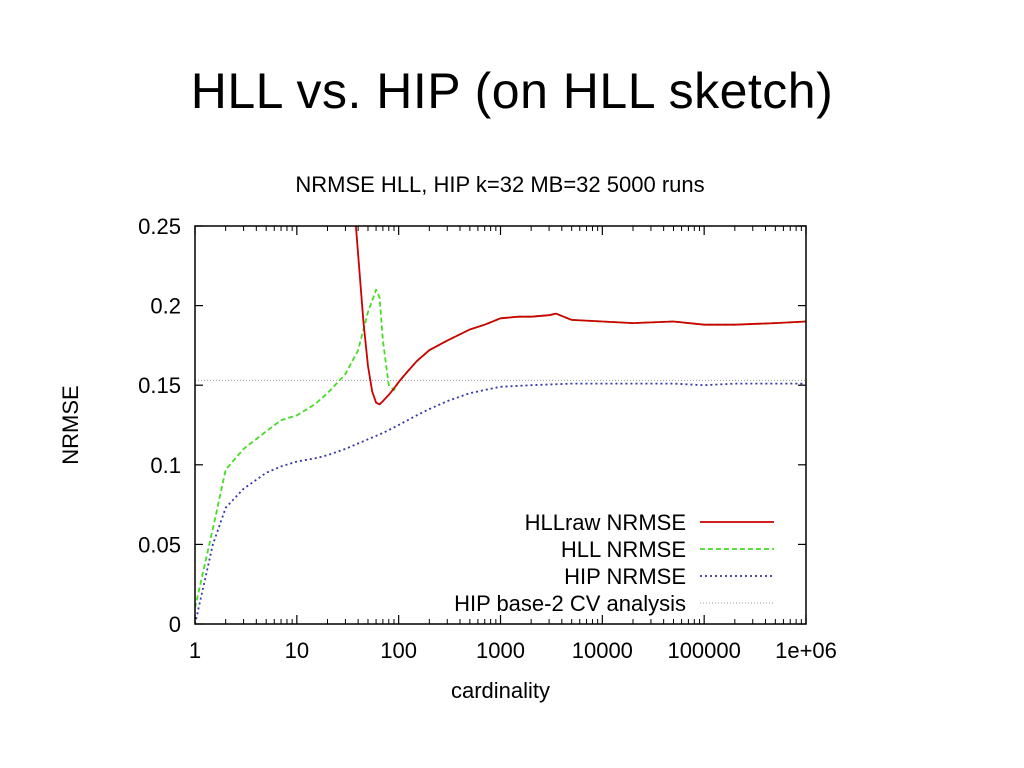  What do you see at coordinates (165, 306) in the screenshot?
I see `y-tick-label: 0.2` at bounding box center [165, 306].